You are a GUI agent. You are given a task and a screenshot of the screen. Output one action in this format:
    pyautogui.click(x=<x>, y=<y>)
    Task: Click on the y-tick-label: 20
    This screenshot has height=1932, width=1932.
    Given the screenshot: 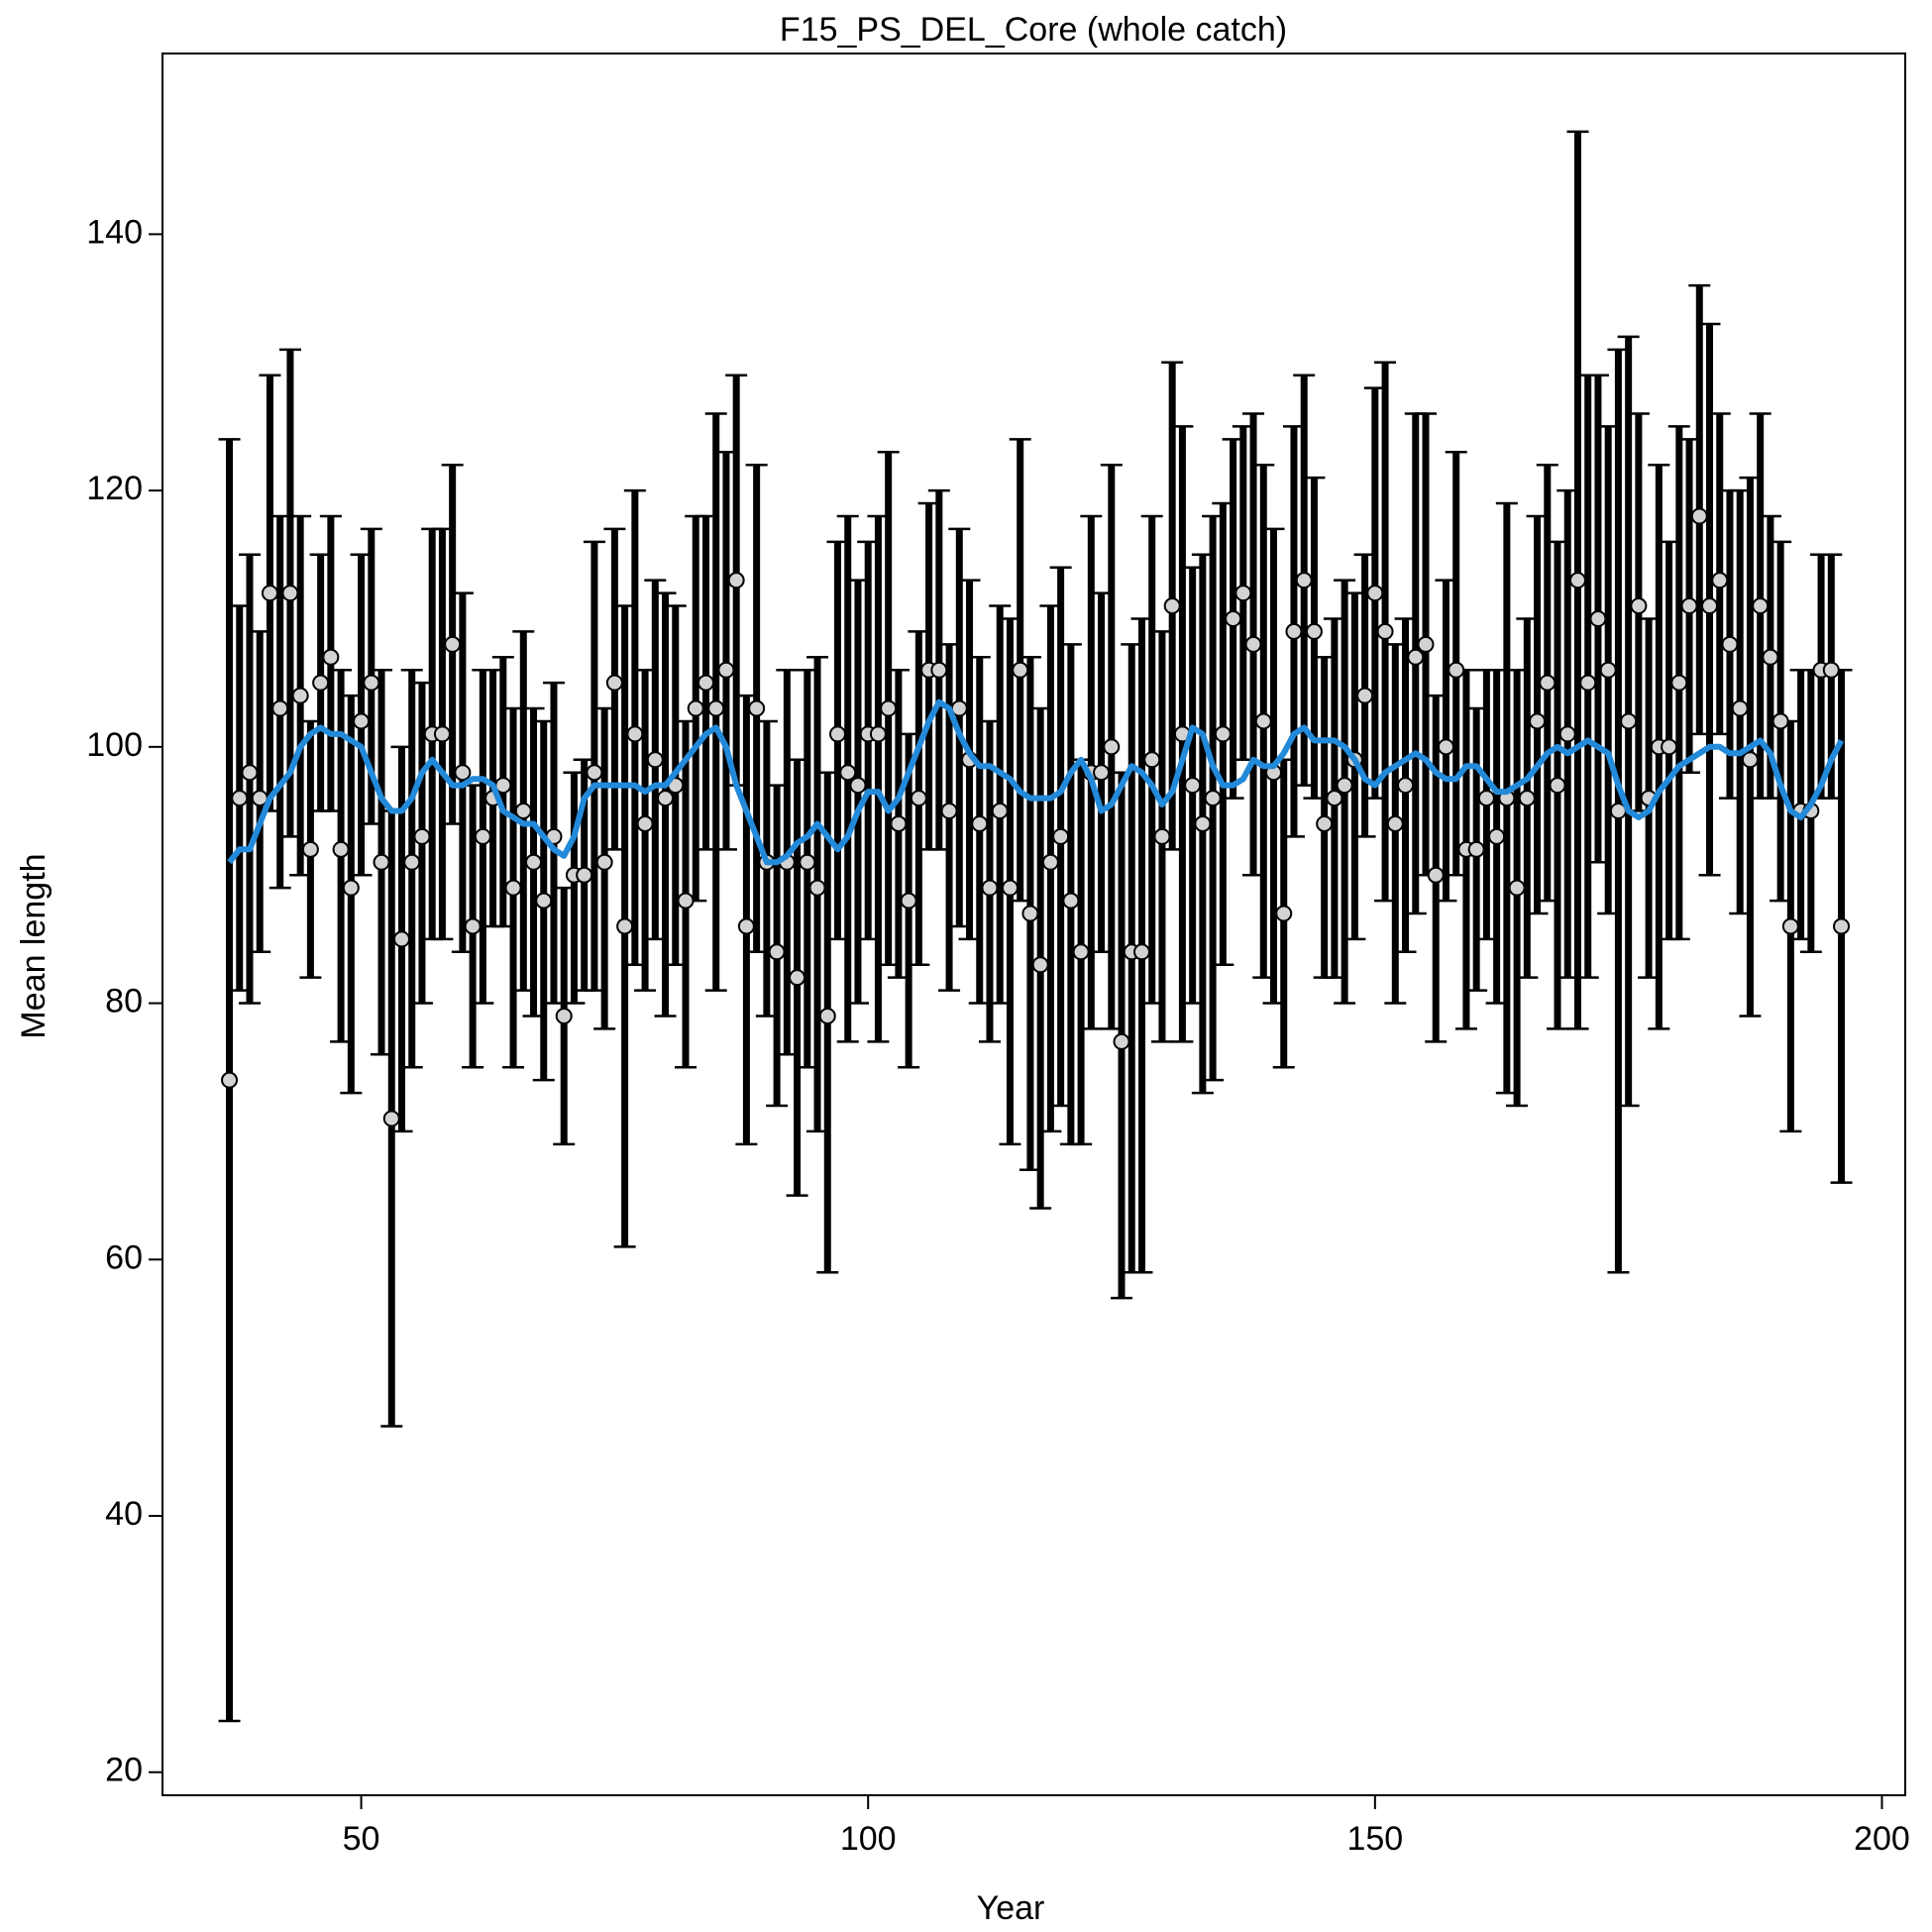 What is the action you would take?
    pyautogui.click(x=124, y=1770)
    